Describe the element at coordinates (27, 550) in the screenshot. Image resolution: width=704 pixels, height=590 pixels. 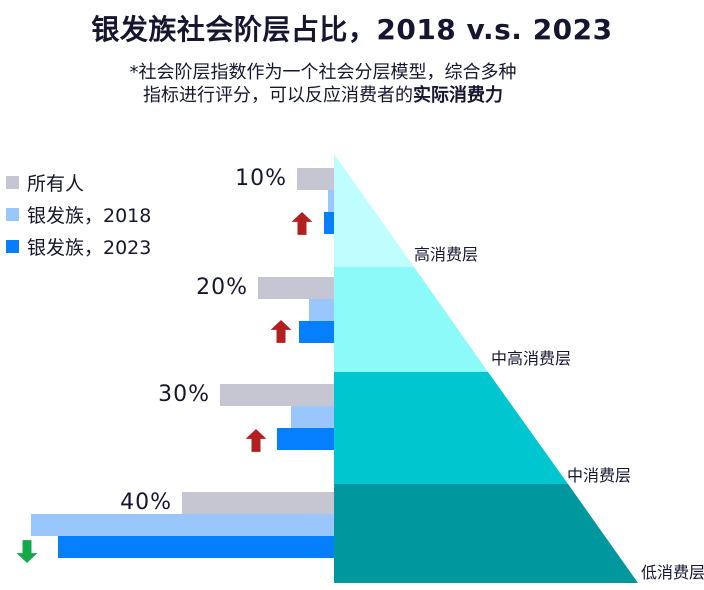
I see `trend-down-arrow-icon-tier4` at that location.